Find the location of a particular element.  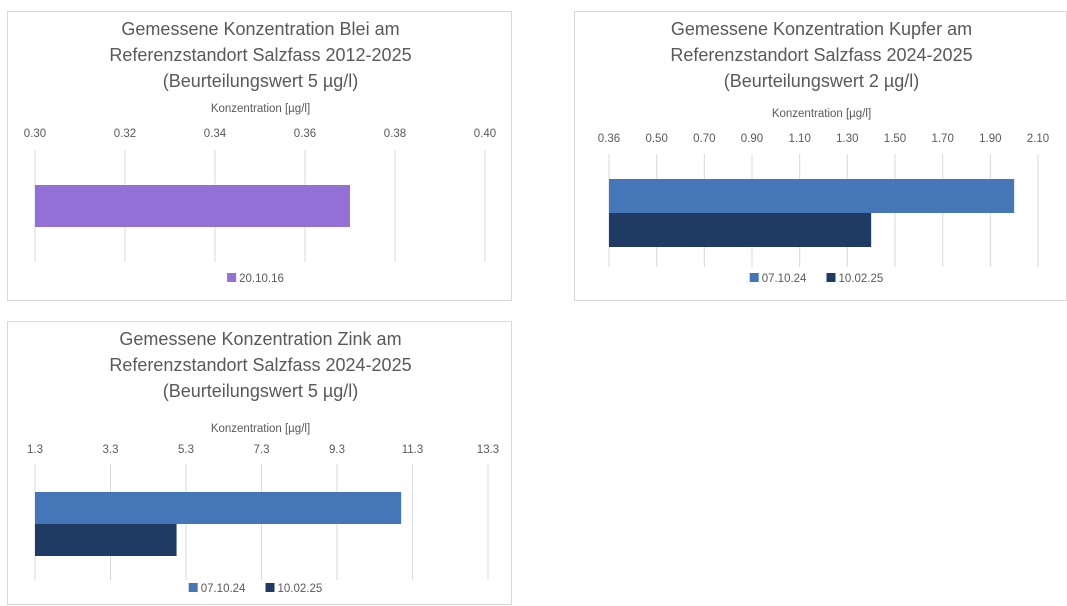

chart-title-line: (Beurteilungswert 2 µg/l) is located at coordinates (821, 81).